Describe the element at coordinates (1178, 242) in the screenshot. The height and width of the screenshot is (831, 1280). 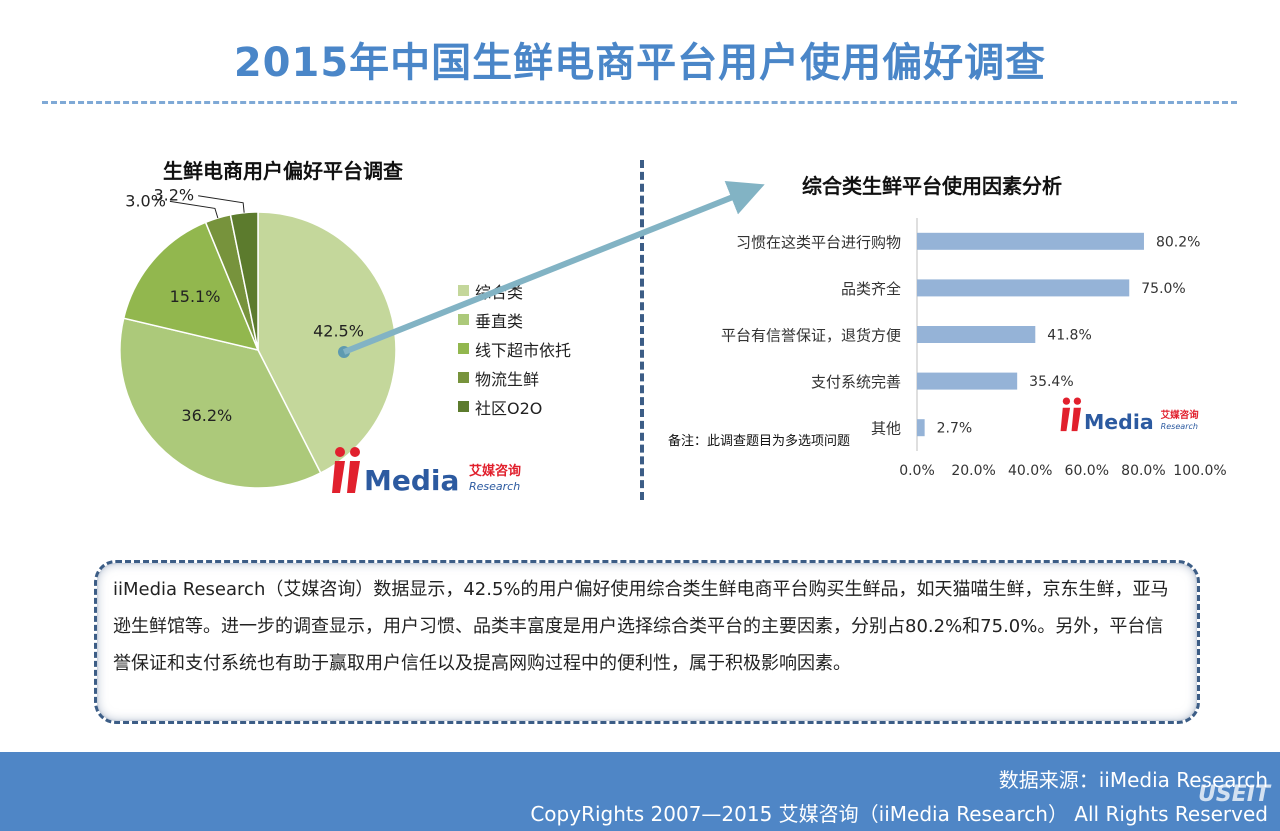
I see `bar-data-label: 80.2%` at that location.